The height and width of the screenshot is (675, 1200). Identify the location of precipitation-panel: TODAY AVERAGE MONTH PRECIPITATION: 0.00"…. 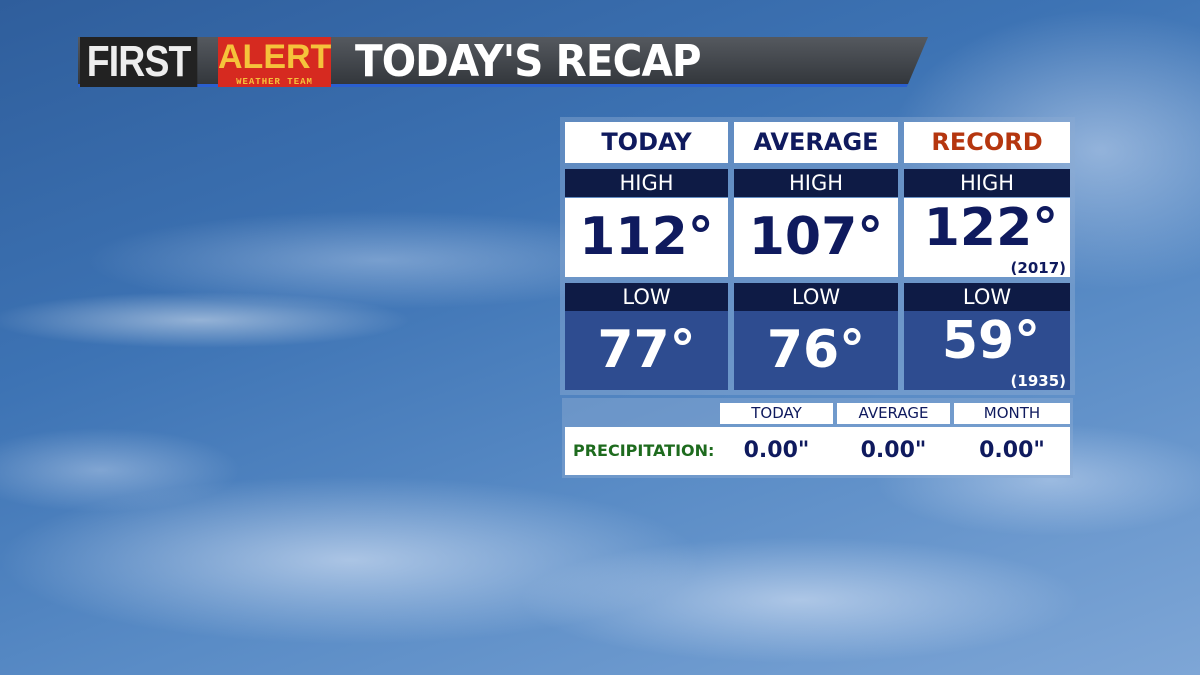
(817, 438).